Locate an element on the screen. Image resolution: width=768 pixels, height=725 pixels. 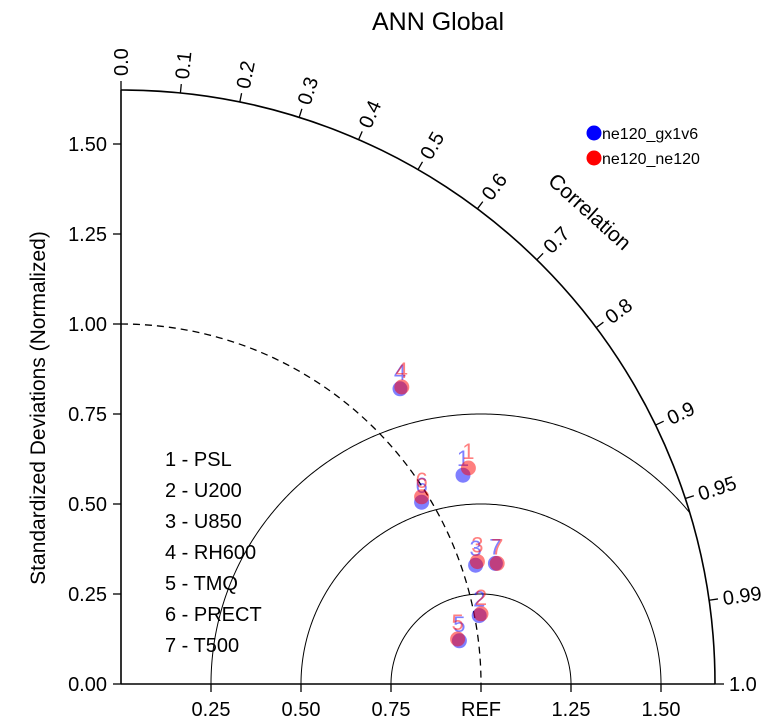
legend-label: ne120_ne120 is located at coordinates (651, 159).